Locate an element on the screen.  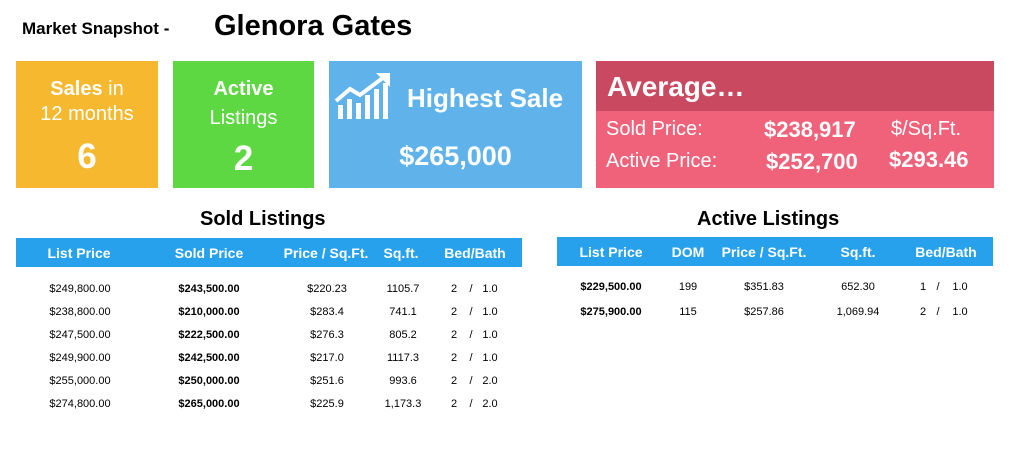
average-active-label: Active Price: is located at coordinates (662, 161).